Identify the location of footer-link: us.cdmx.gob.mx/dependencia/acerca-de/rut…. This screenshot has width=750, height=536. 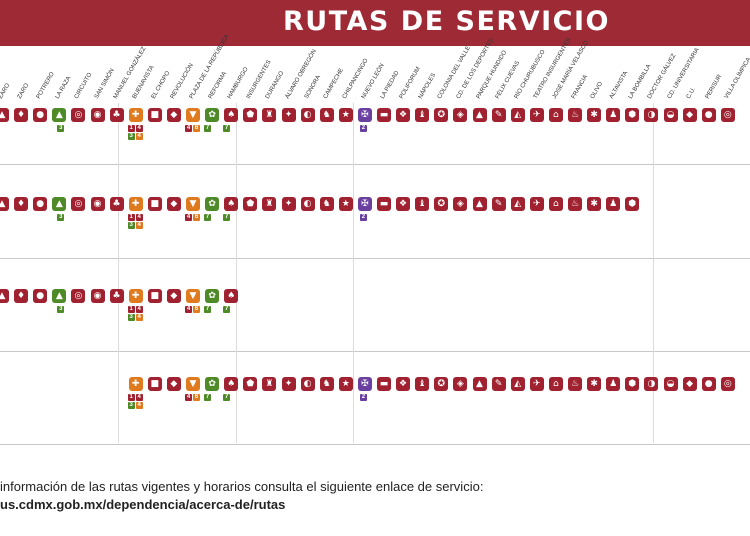
(143, 504).